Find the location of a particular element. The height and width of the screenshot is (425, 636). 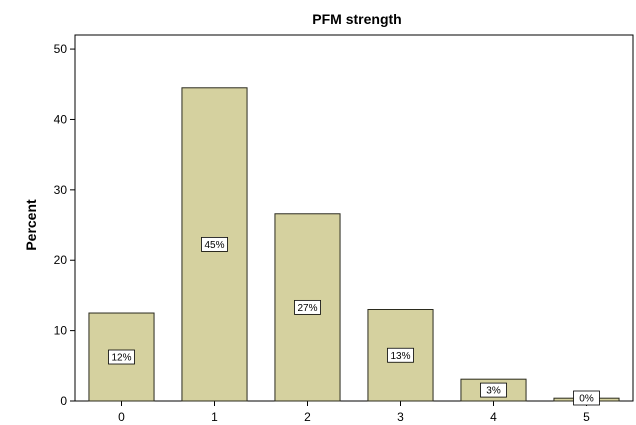

y-tick-label: 20 is located at coordinates (61, 260).